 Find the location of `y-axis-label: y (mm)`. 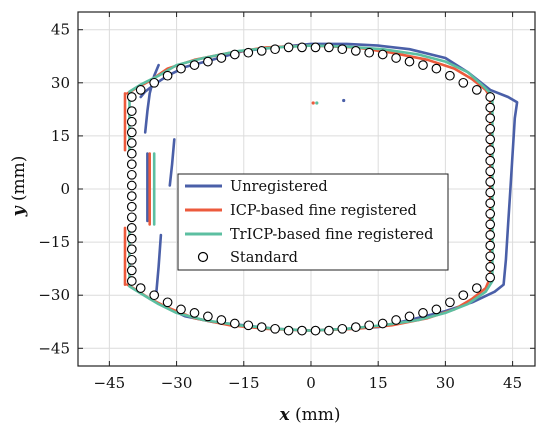

y-axis-label: y (mm) is located at coordinates (19, 187).